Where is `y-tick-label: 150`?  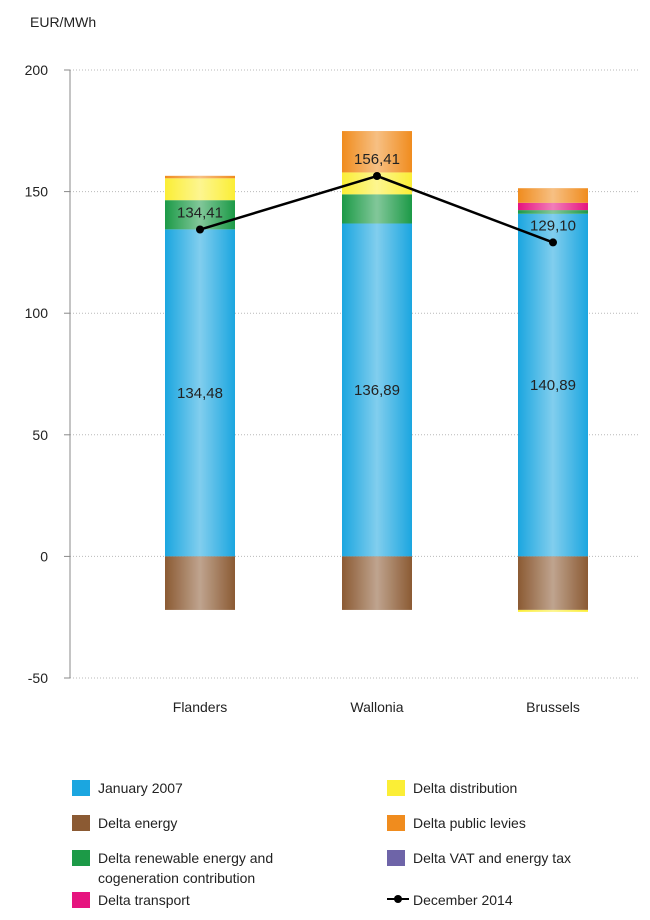
y-tick-label: 150 is located at coordinates (37, 192).